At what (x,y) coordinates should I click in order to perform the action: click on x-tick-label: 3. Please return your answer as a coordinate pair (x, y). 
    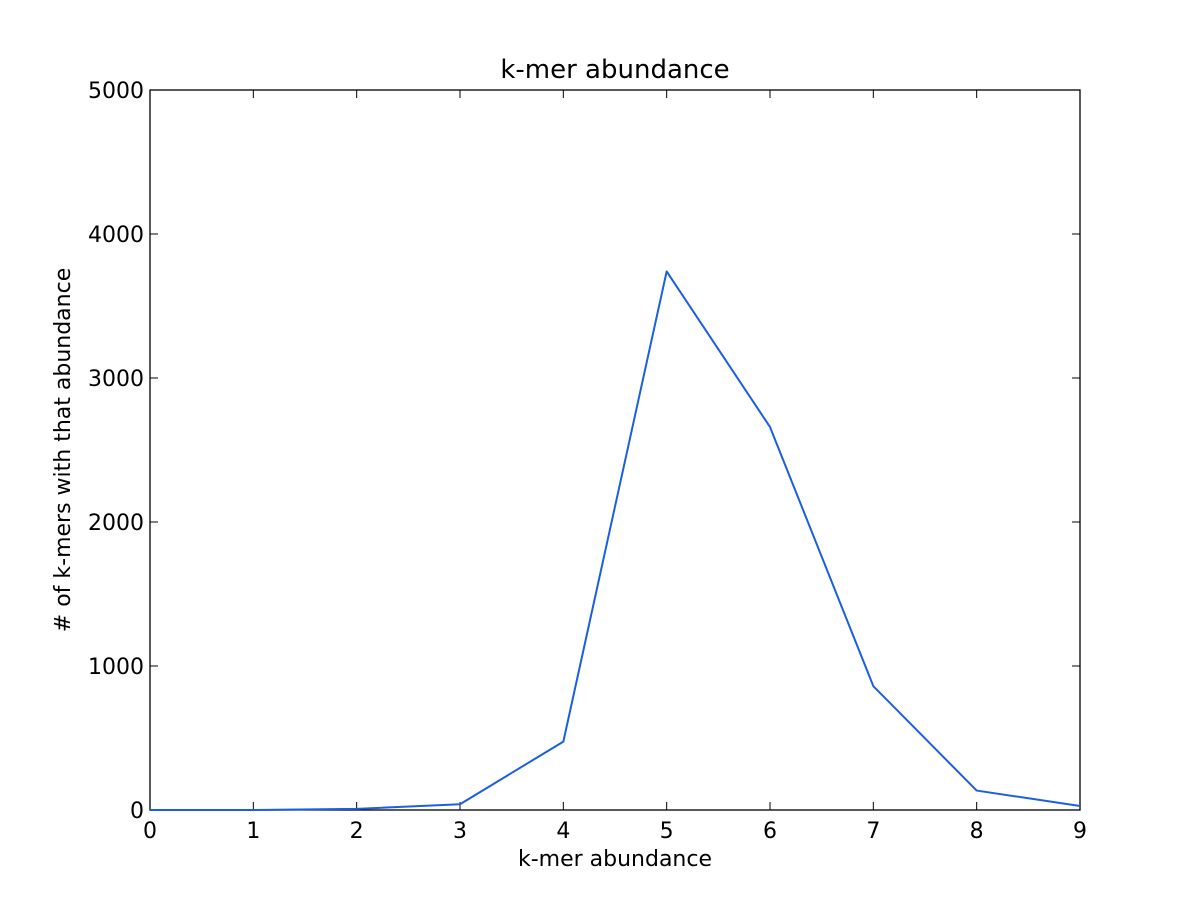
    Looking at the image, I should click on (460, 831).